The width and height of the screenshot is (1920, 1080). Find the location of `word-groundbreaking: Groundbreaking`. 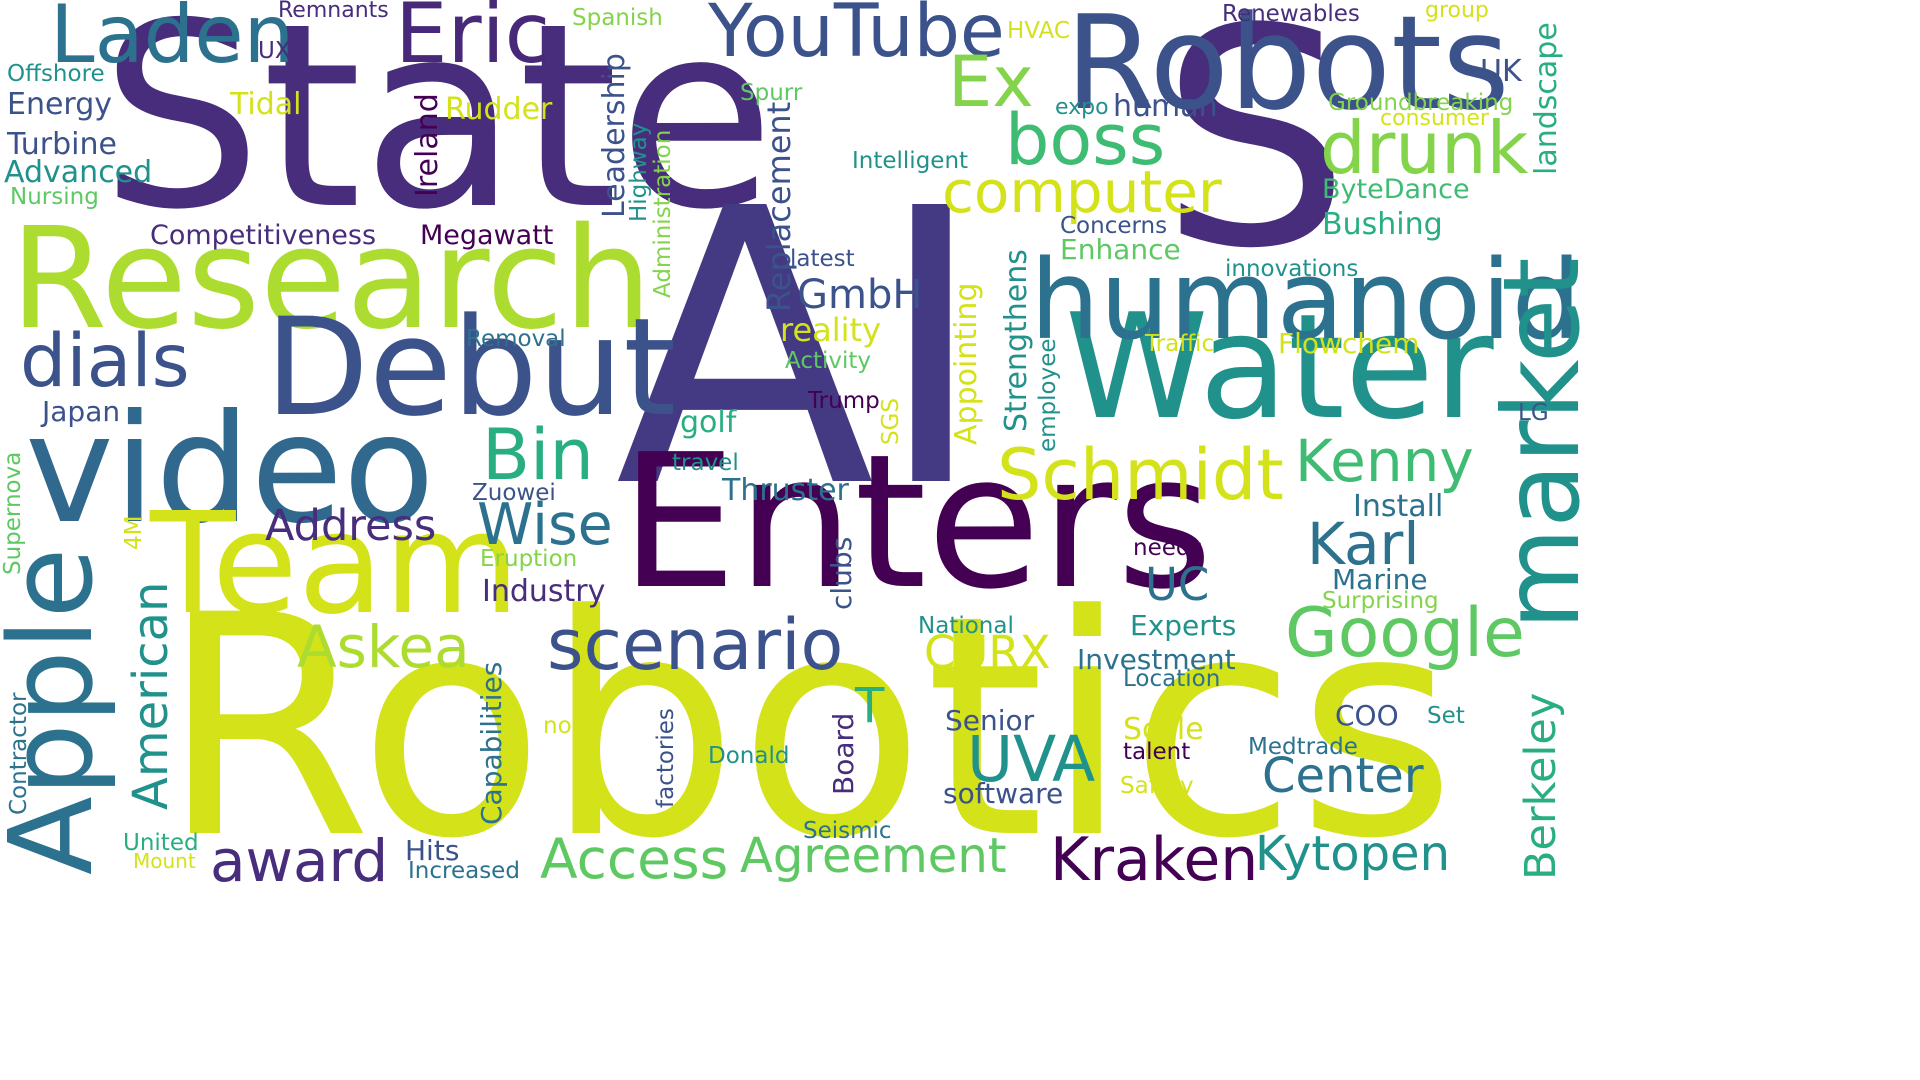

word-groundbreaking: Groundbreaking is located at coordinates (1421, 103).